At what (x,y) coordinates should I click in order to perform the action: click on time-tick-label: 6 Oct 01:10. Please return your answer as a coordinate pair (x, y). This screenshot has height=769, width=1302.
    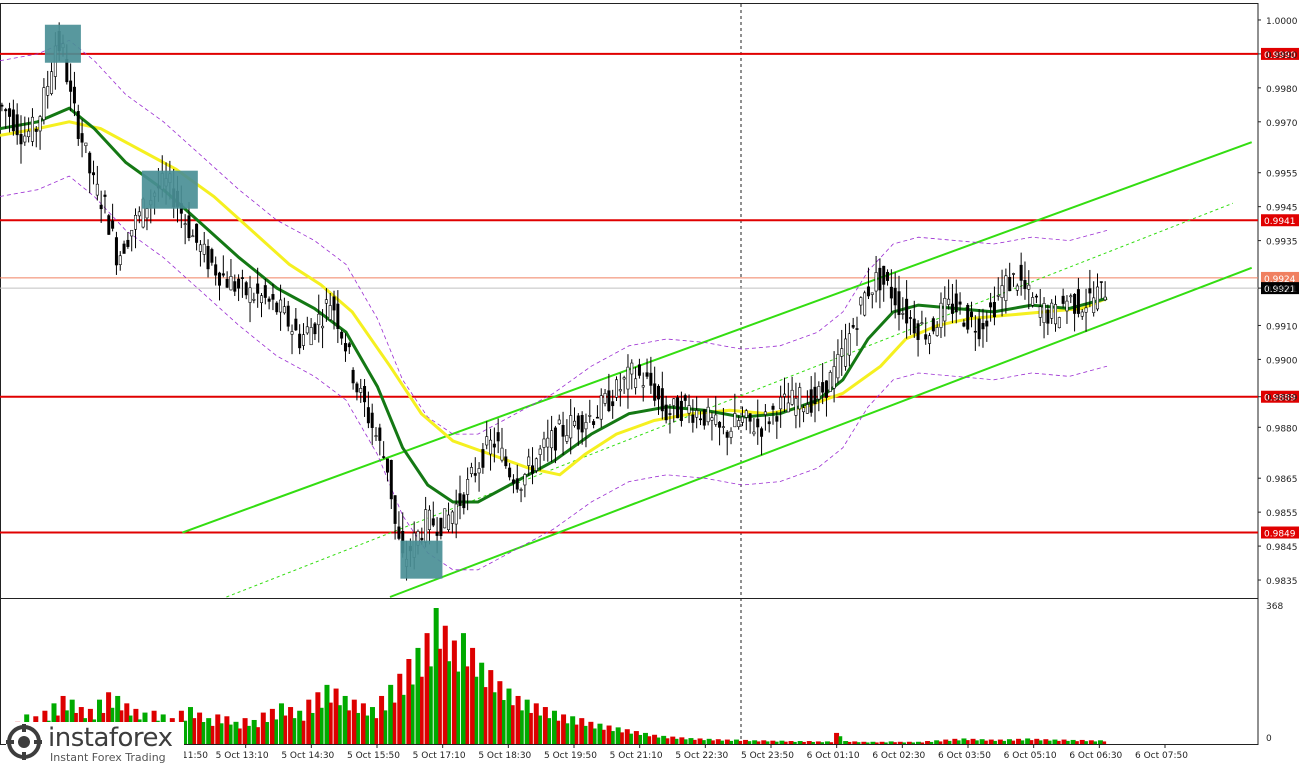
    Looking at the image, I should click on (833, 756).